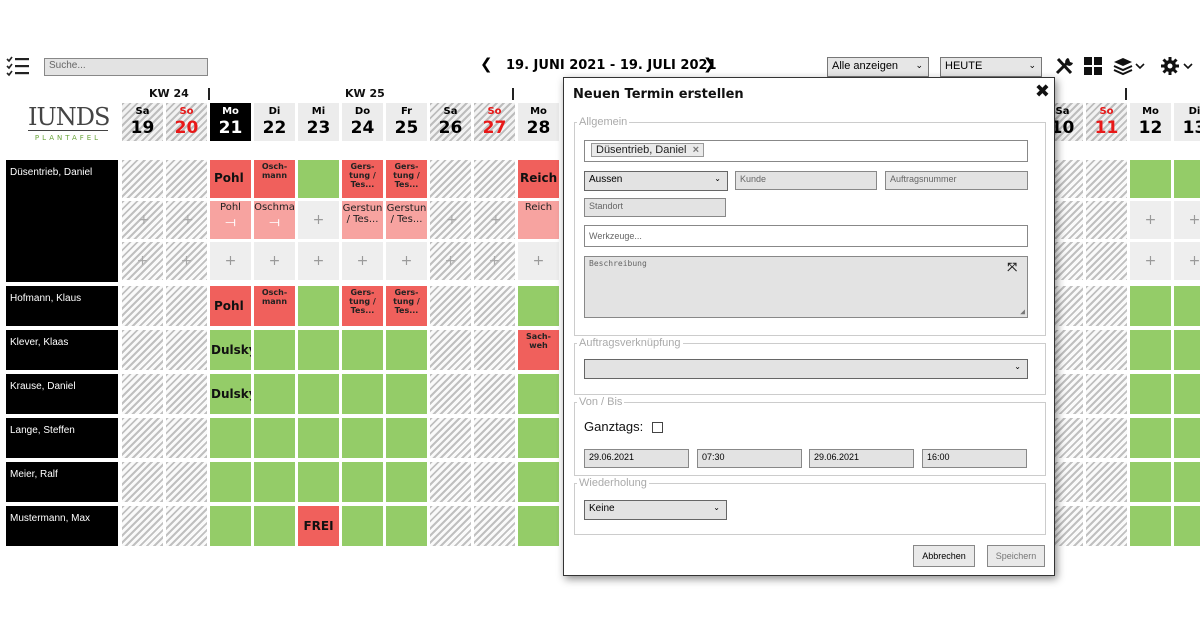 This screenshot has width=1200, height=628. What do you see at coordinates (956, 180) in the screenshot?
I see `order-number-input: Auftragsnummer` at bounding box center [956, 180].